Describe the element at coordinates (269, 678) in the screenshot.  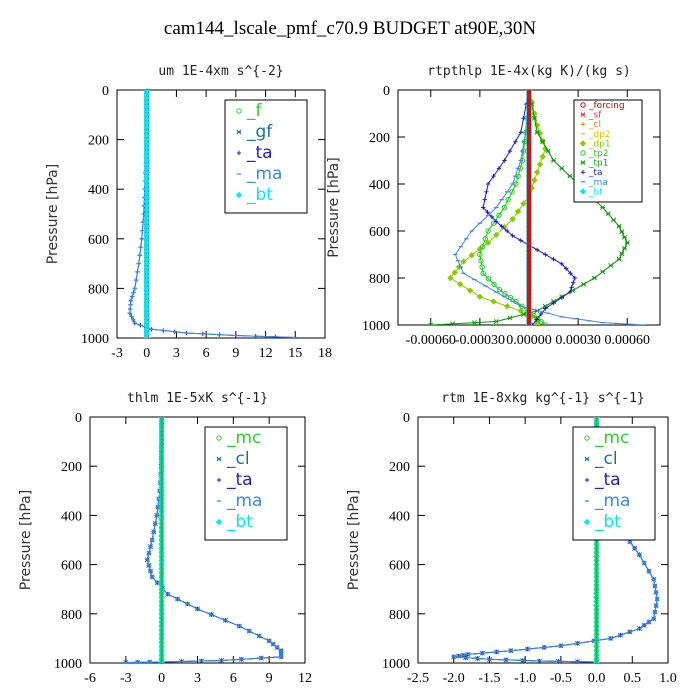
I see `x-tick-label: 9` at that location.